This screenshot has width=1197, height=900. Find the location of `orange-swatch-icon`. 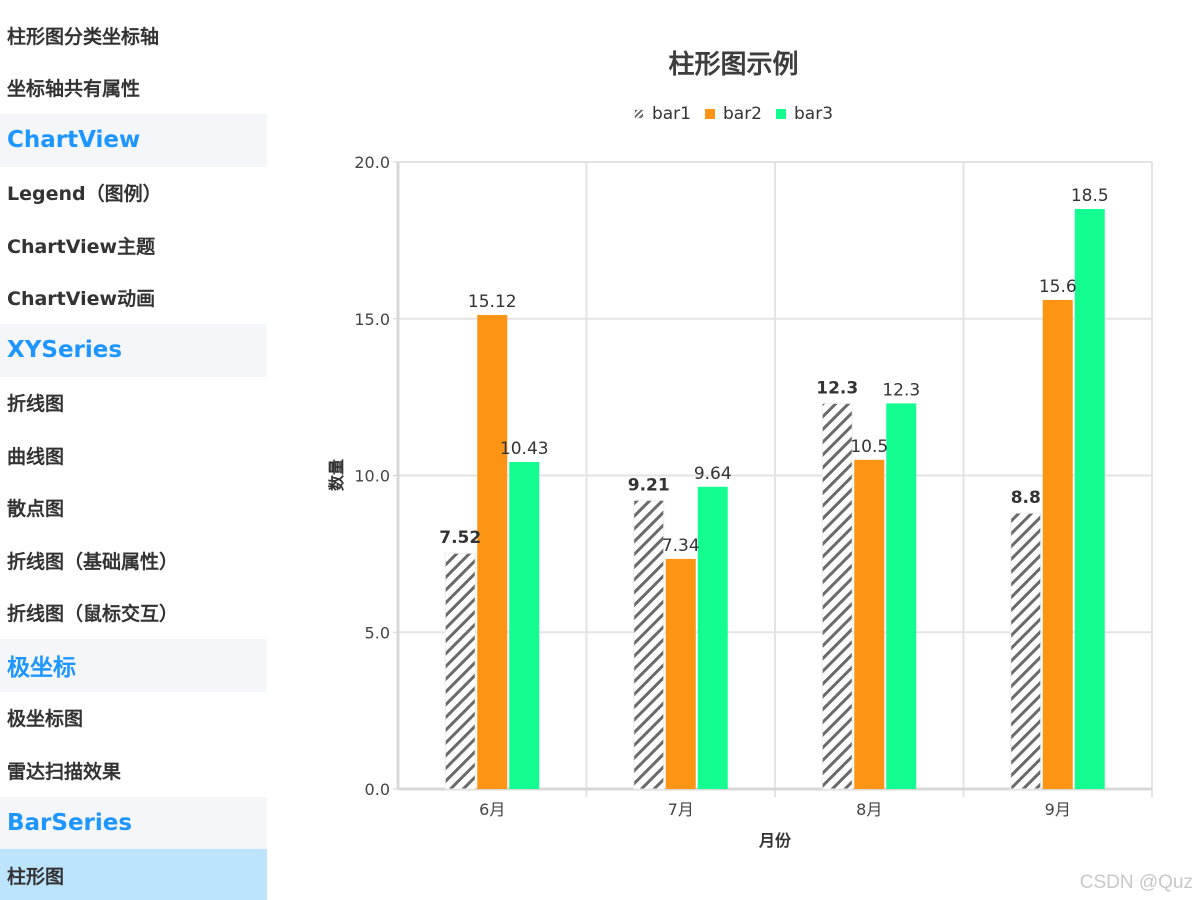

orange-swatch-icon is located at coordinates (709, 114).